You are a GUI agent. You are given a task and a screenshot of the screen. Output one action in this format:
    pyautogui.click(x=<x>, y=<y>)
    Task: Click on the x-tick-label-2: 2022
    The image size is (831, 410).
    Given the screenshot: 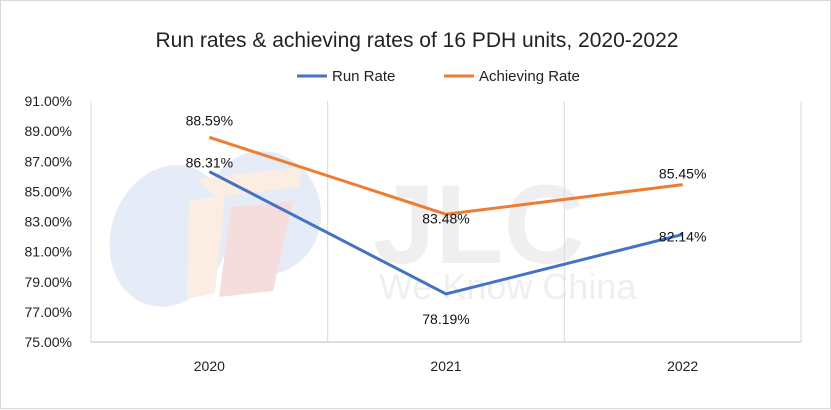 What is the action you would take?
    pyautogui.click(x=682, y=366)
    